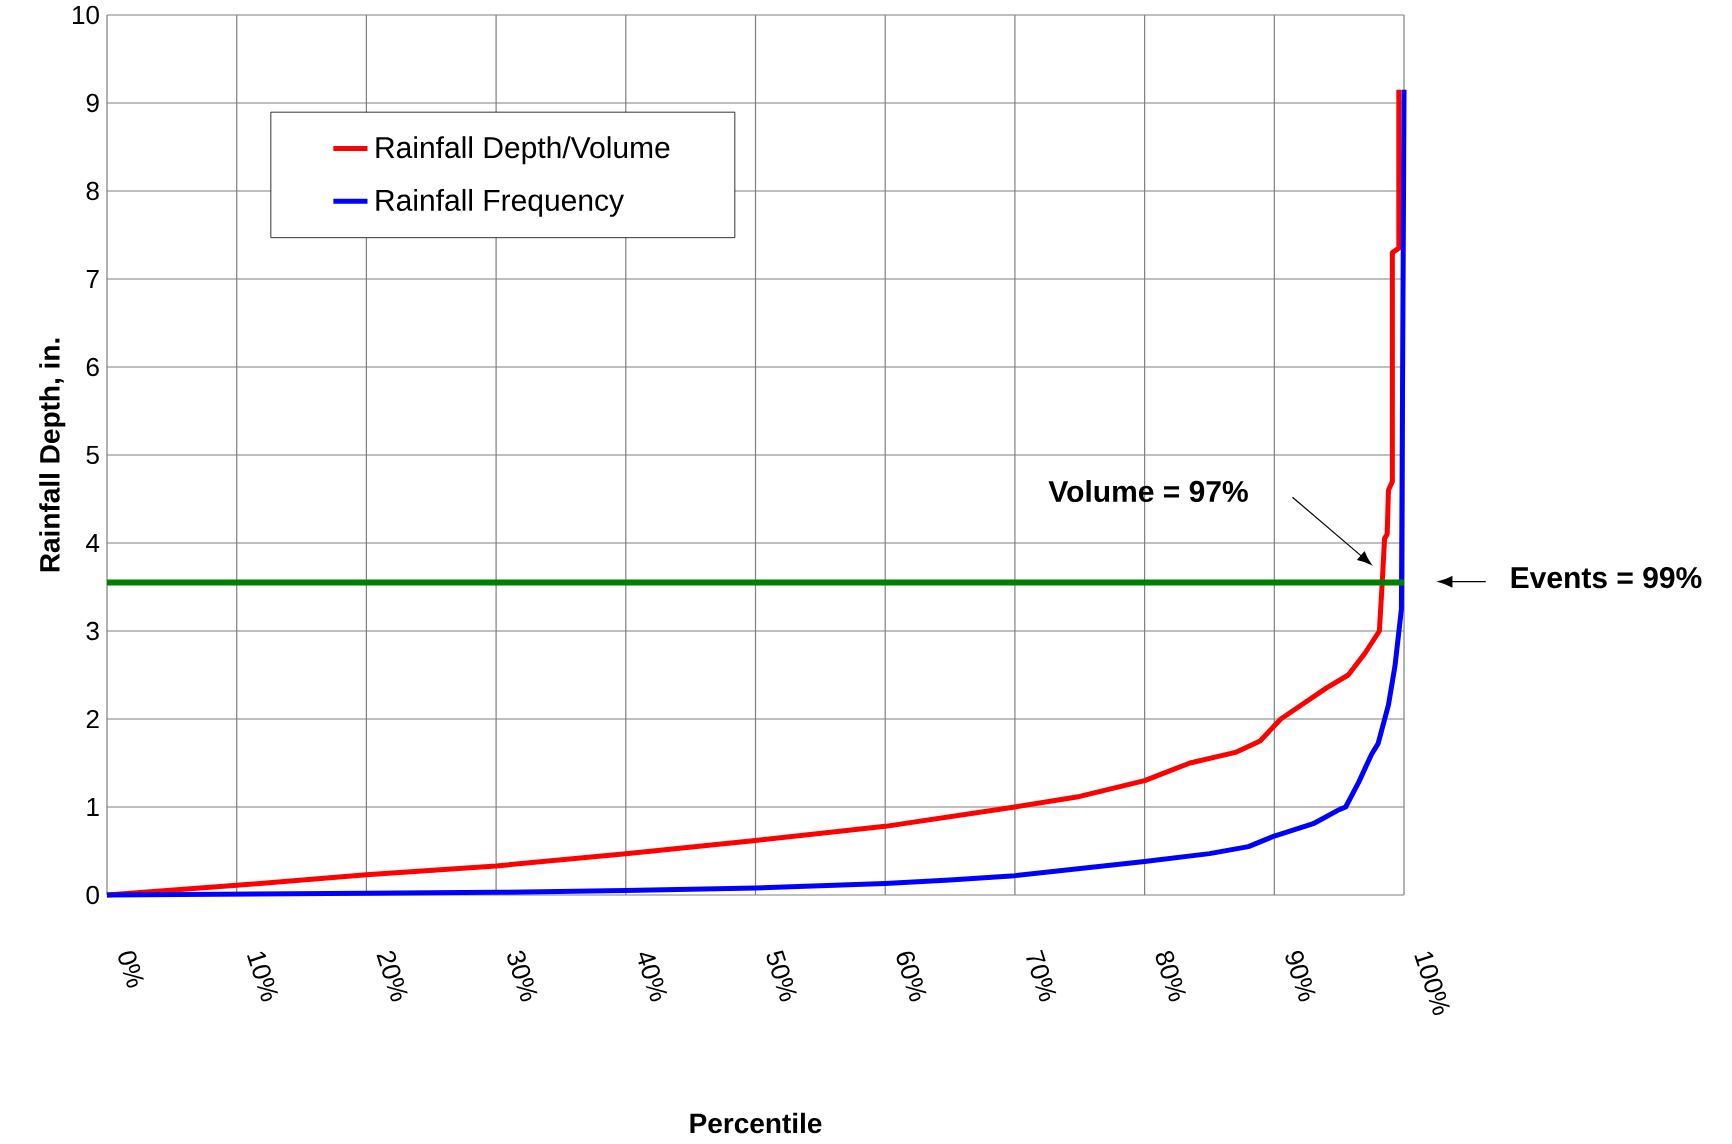  What do you see at coordinates (85, 15) in the screenshot?
I see `y-tick-label: 10` at bounding box center [85, 15].